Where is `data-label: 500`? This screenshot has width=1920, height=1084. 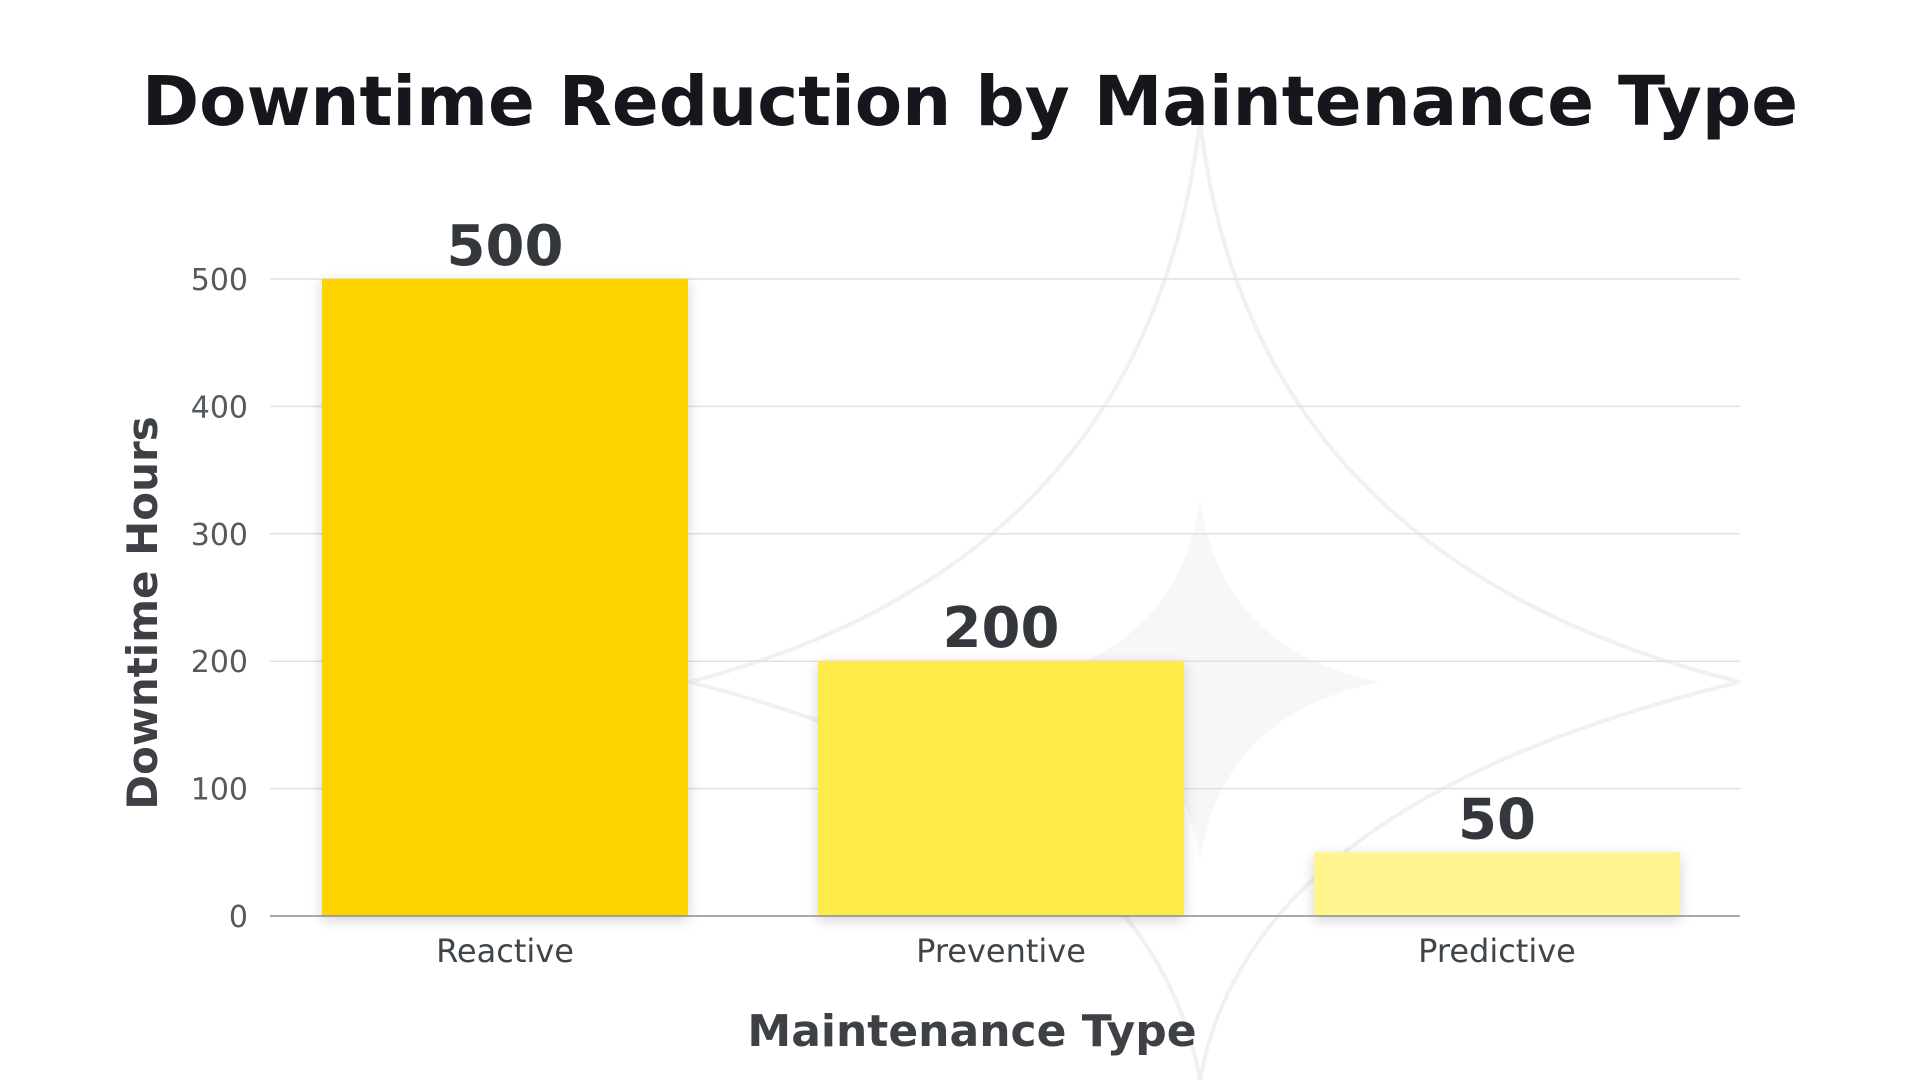 data-label: 500 is located at coordinates (505, 246).